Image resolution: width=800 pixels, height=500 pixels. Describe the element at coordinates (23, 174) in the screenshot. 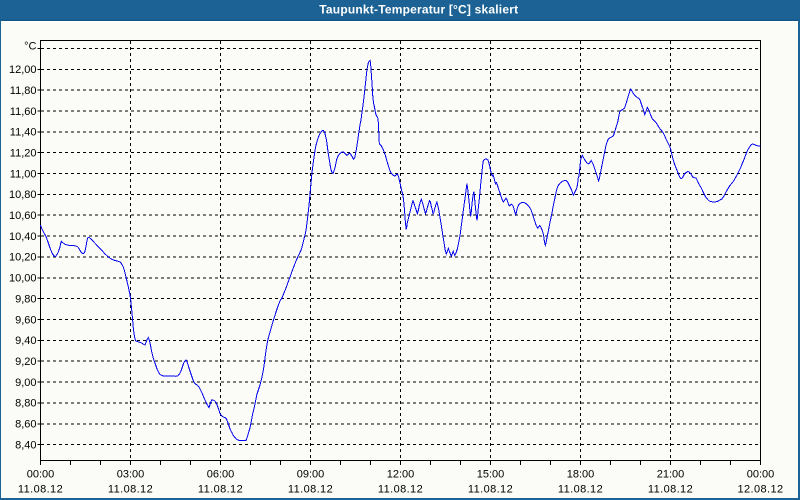

I see `svg-text: 11,00` at that location.